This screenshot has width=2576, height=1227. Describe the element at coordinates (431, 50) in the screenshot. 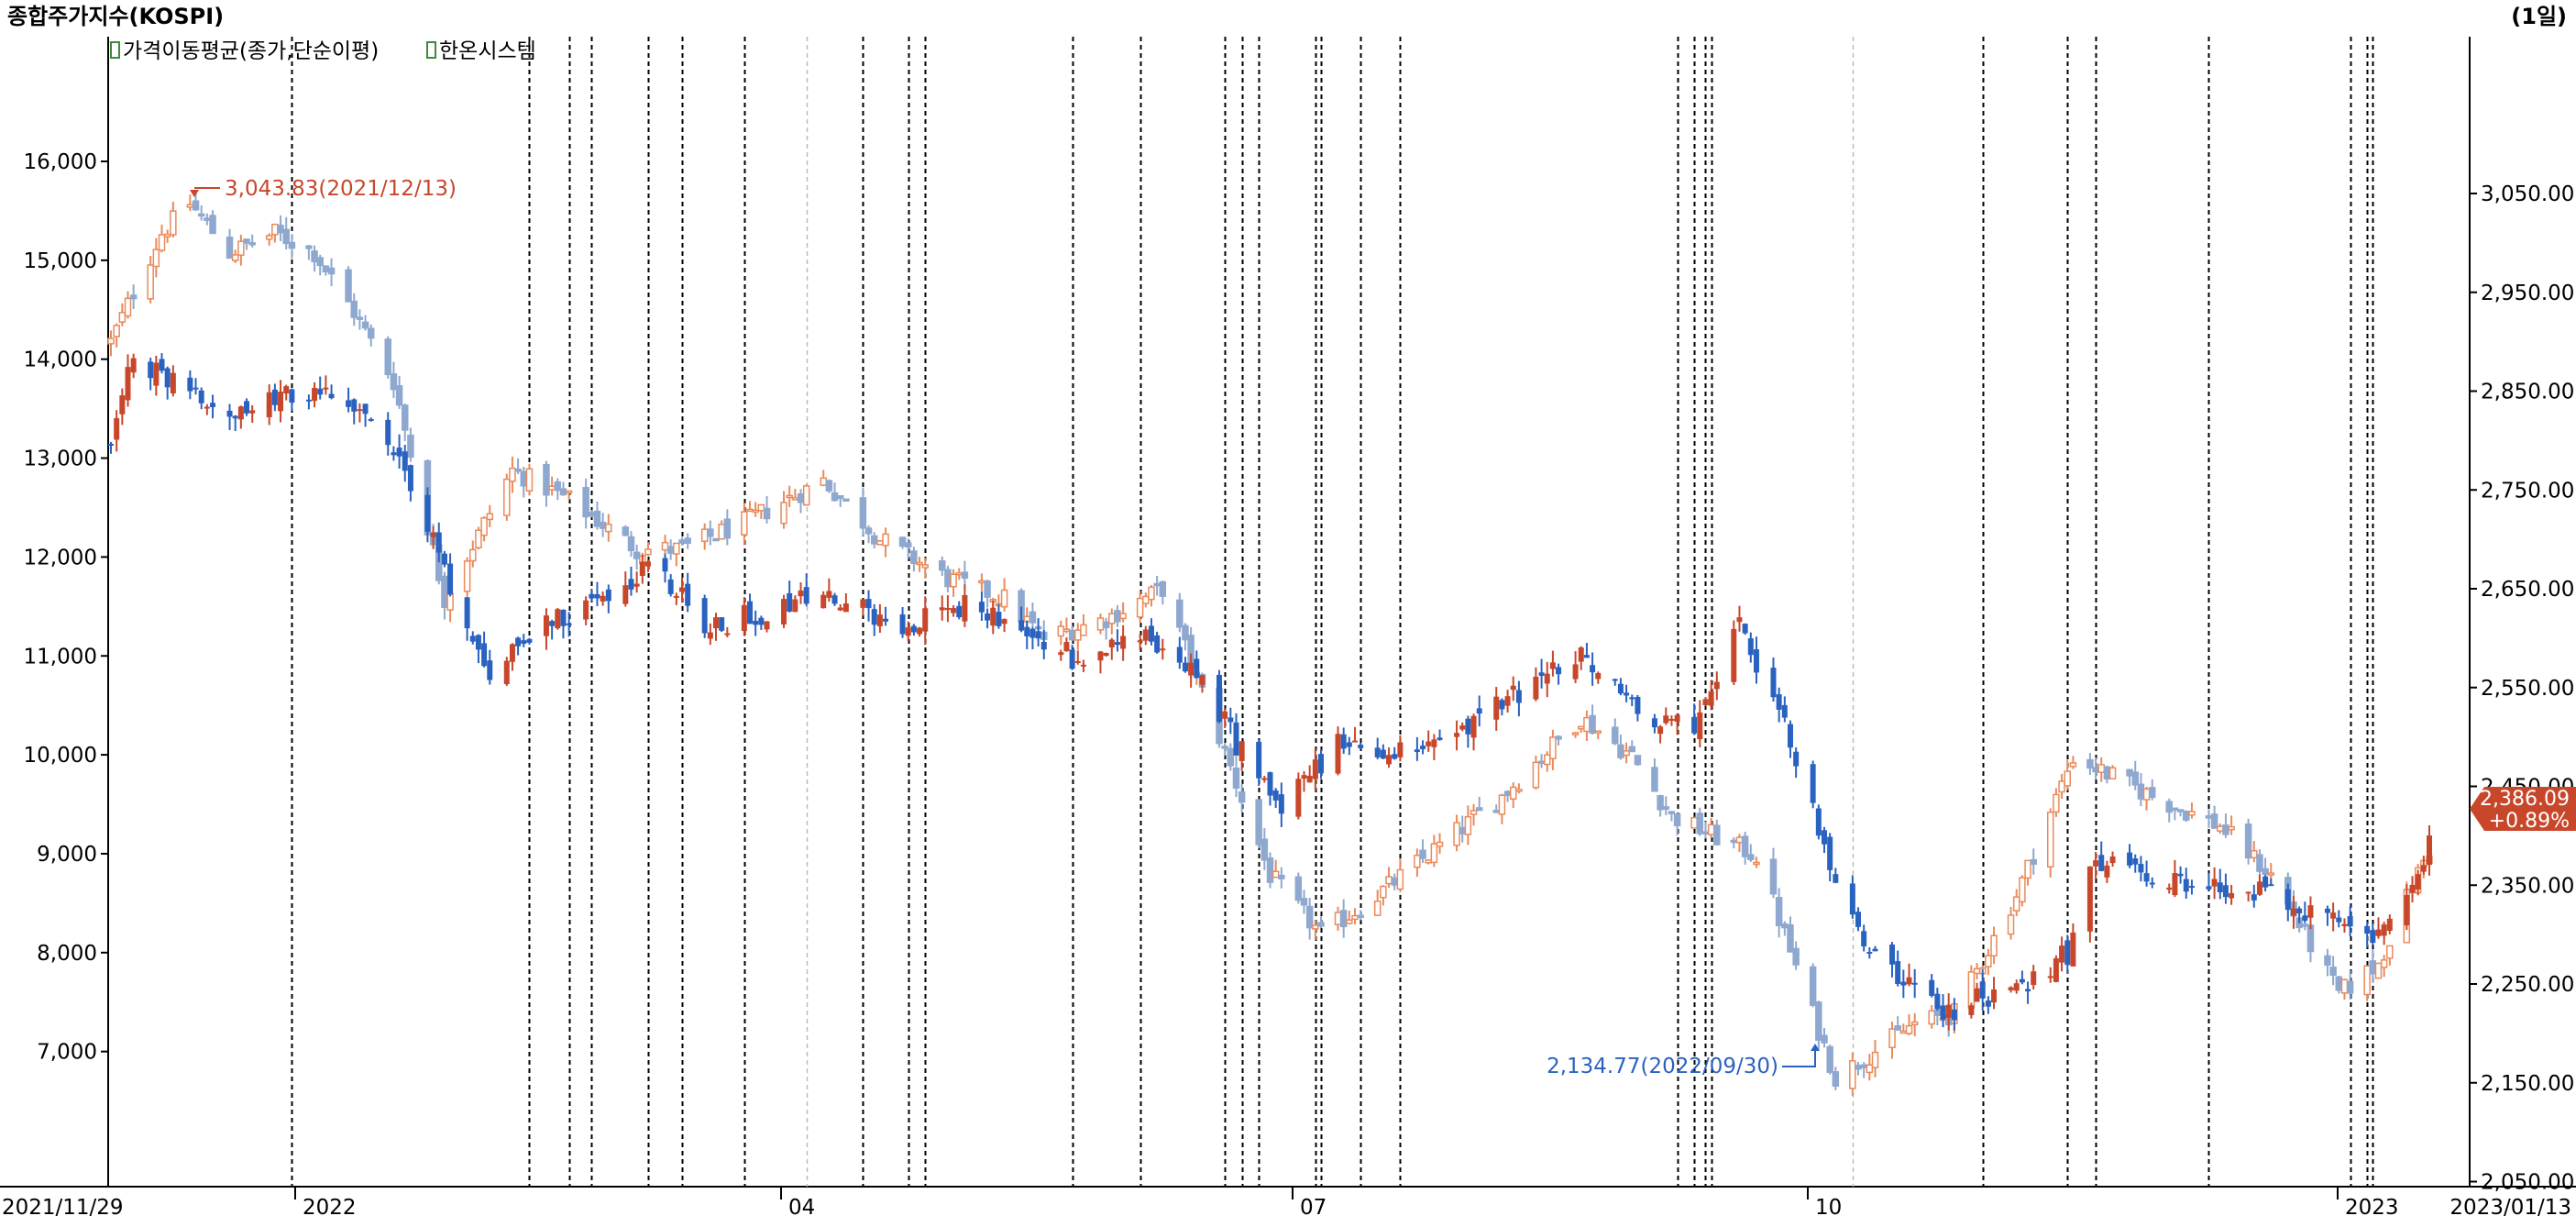

I see `legend-checkbox-hanon` at that location.